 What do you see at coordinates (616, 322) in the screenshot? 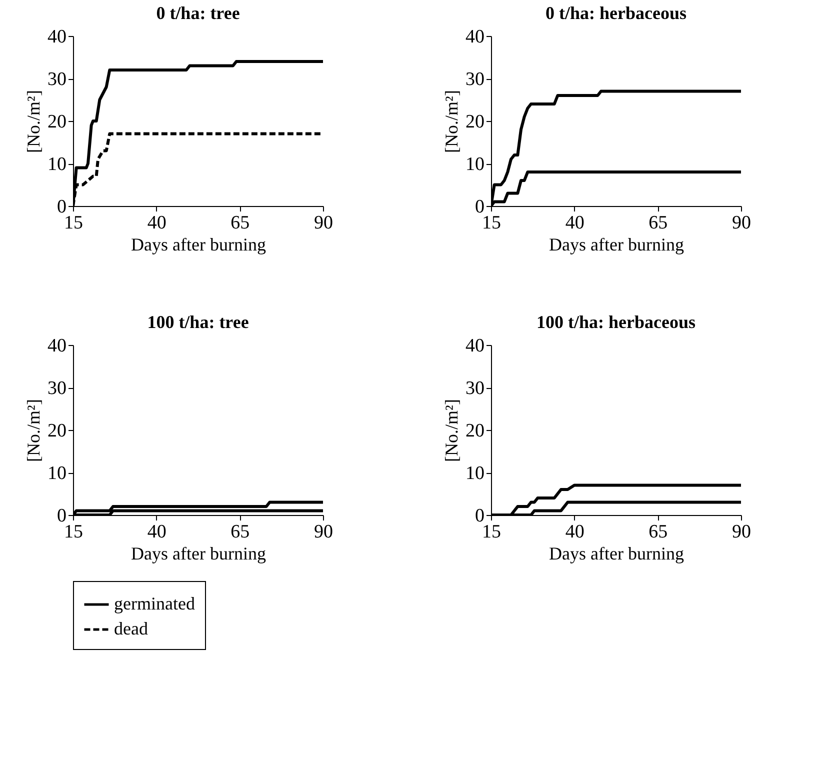
I see `chart-title: 100 t/ha: herbaceous` at bounding box center [616, 322].